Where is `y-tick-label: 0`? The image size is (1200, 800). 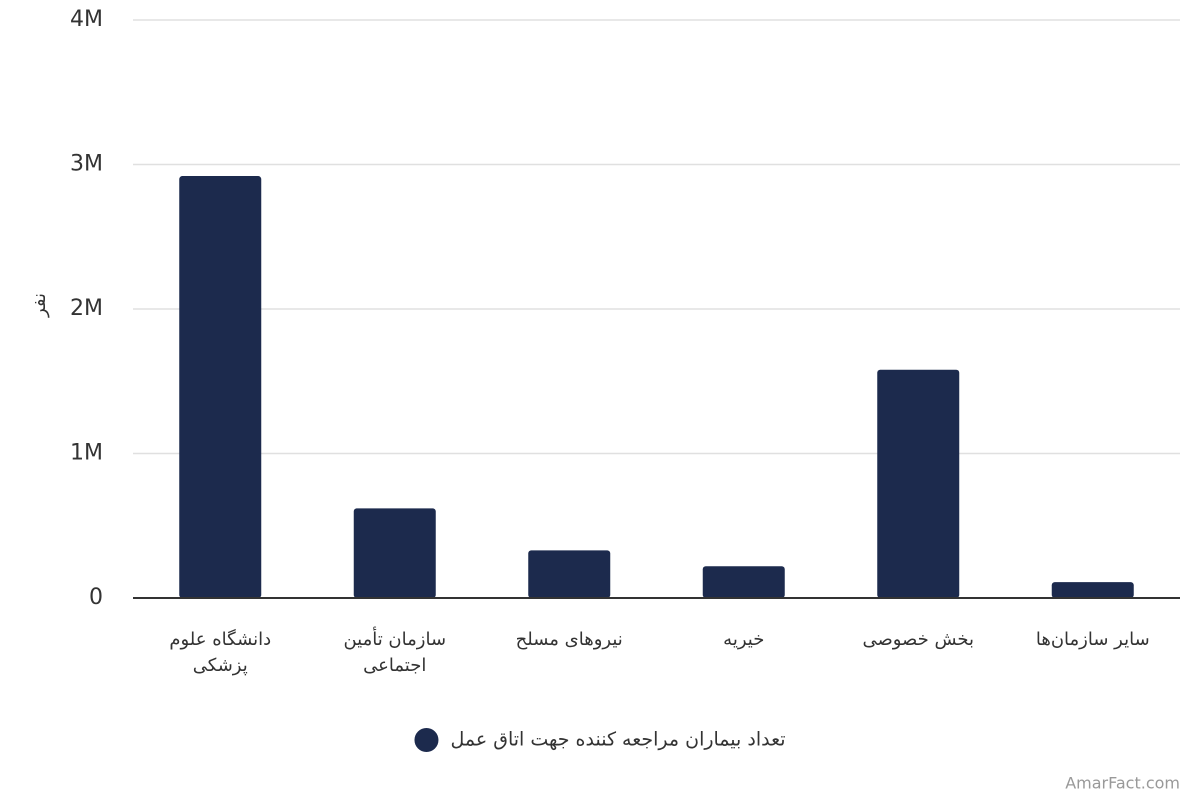 y-tick-label: 0 is located at coordinates (96, 597).